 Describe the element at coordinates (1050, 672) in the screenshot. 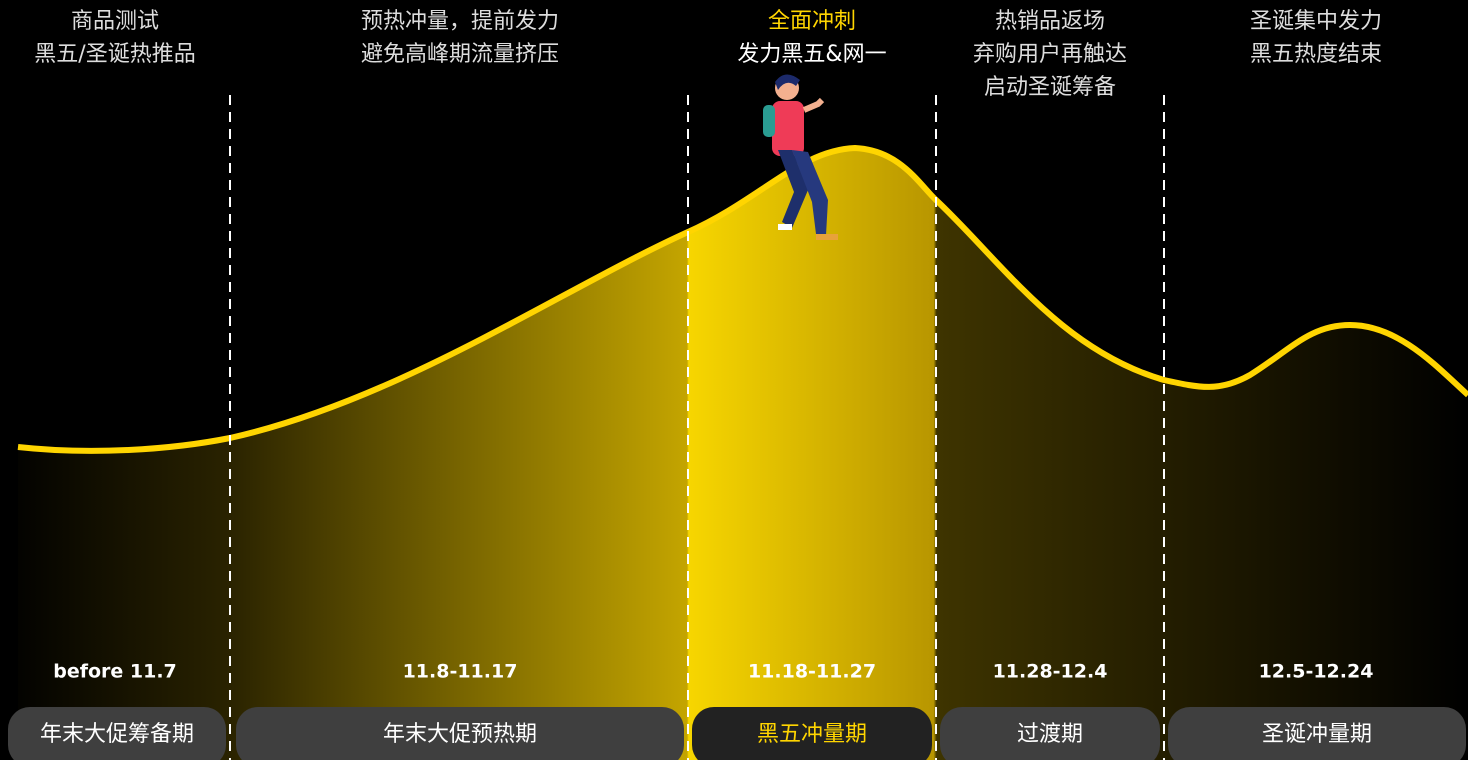

I see `phase-dates: 11.28-12.4` at that location.